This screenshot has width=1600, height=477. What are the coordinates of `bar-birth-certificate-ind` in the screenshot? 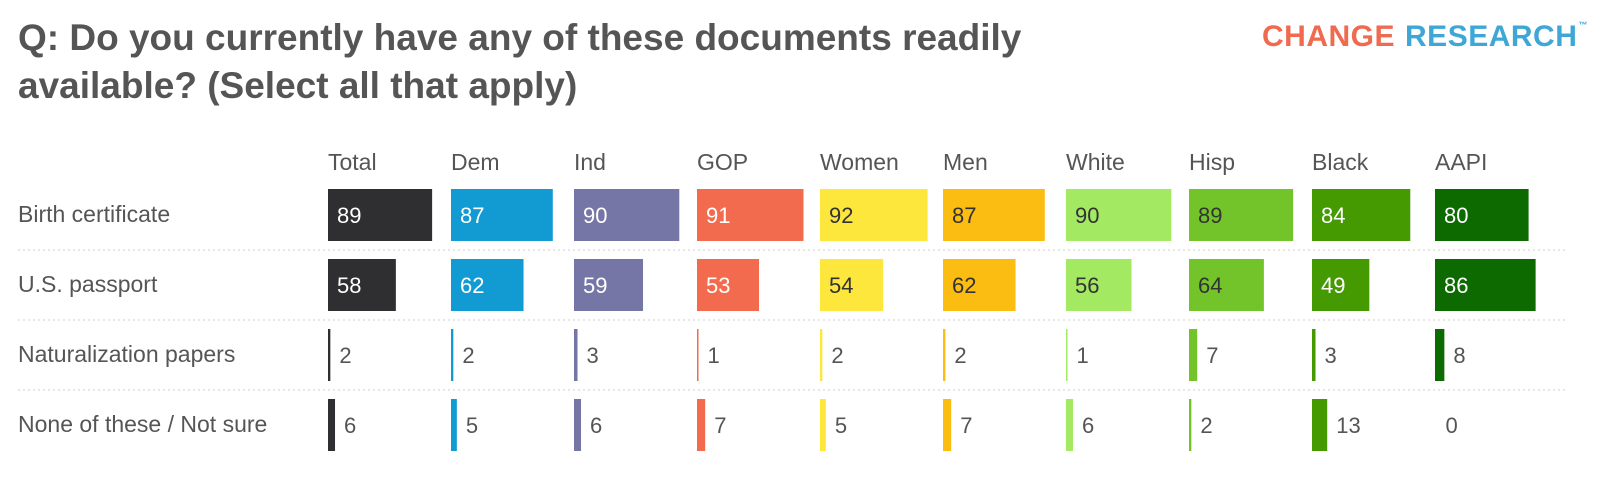 It's located at (627, 215).